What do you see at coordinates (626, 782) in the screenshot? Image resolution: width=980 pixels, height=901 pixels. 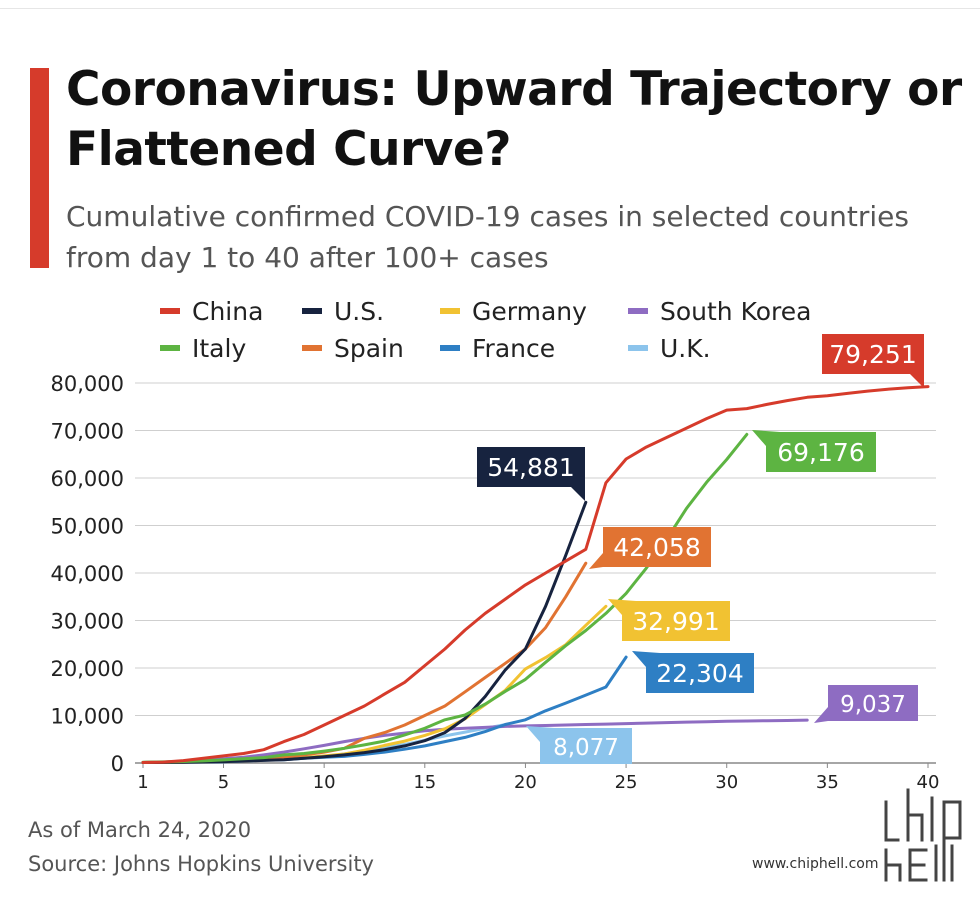 I see `x-tick-label: 25` at bounding box center [626, 782].